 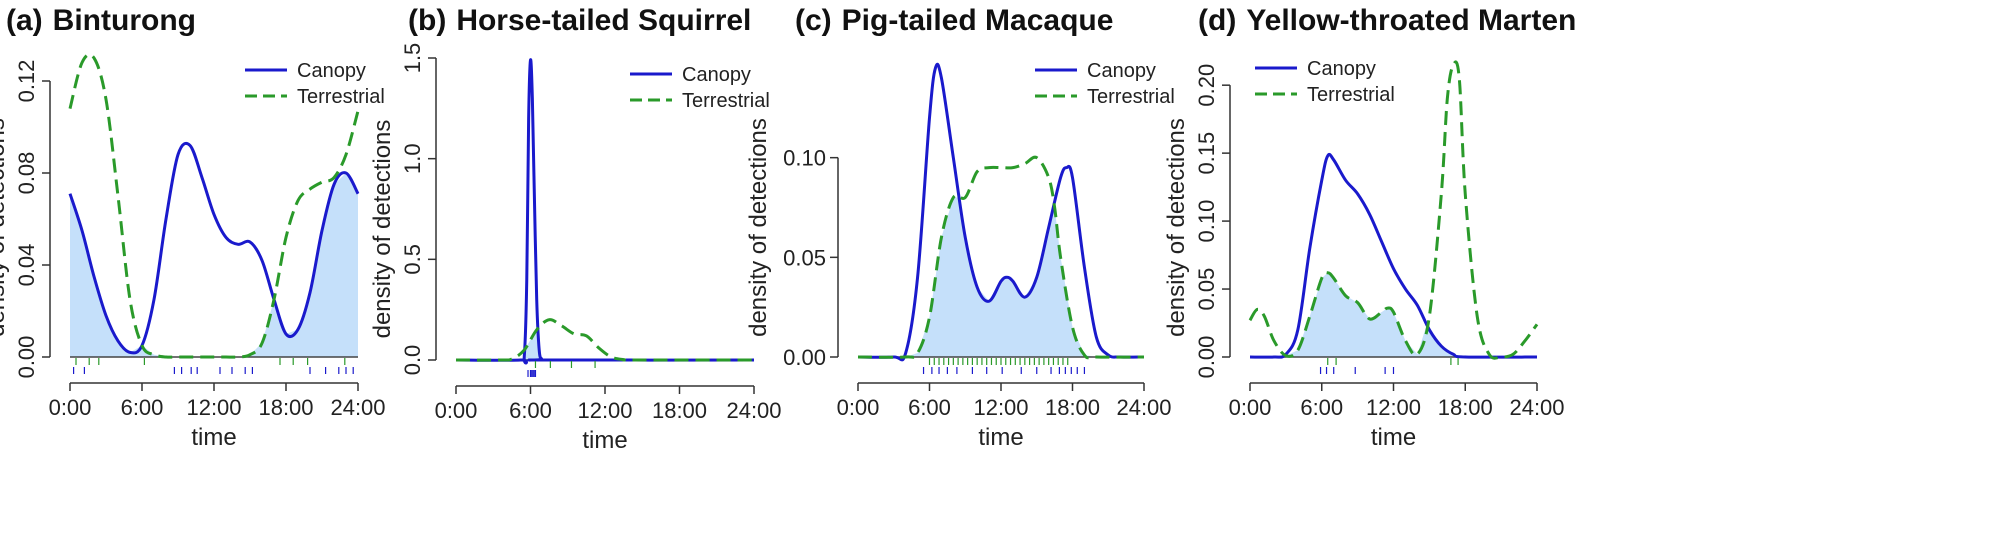 What do you see at coordinates (412, 158) in the screenshot?
I see `y-tick-label: 1.0` at bounding box center [412, 158].